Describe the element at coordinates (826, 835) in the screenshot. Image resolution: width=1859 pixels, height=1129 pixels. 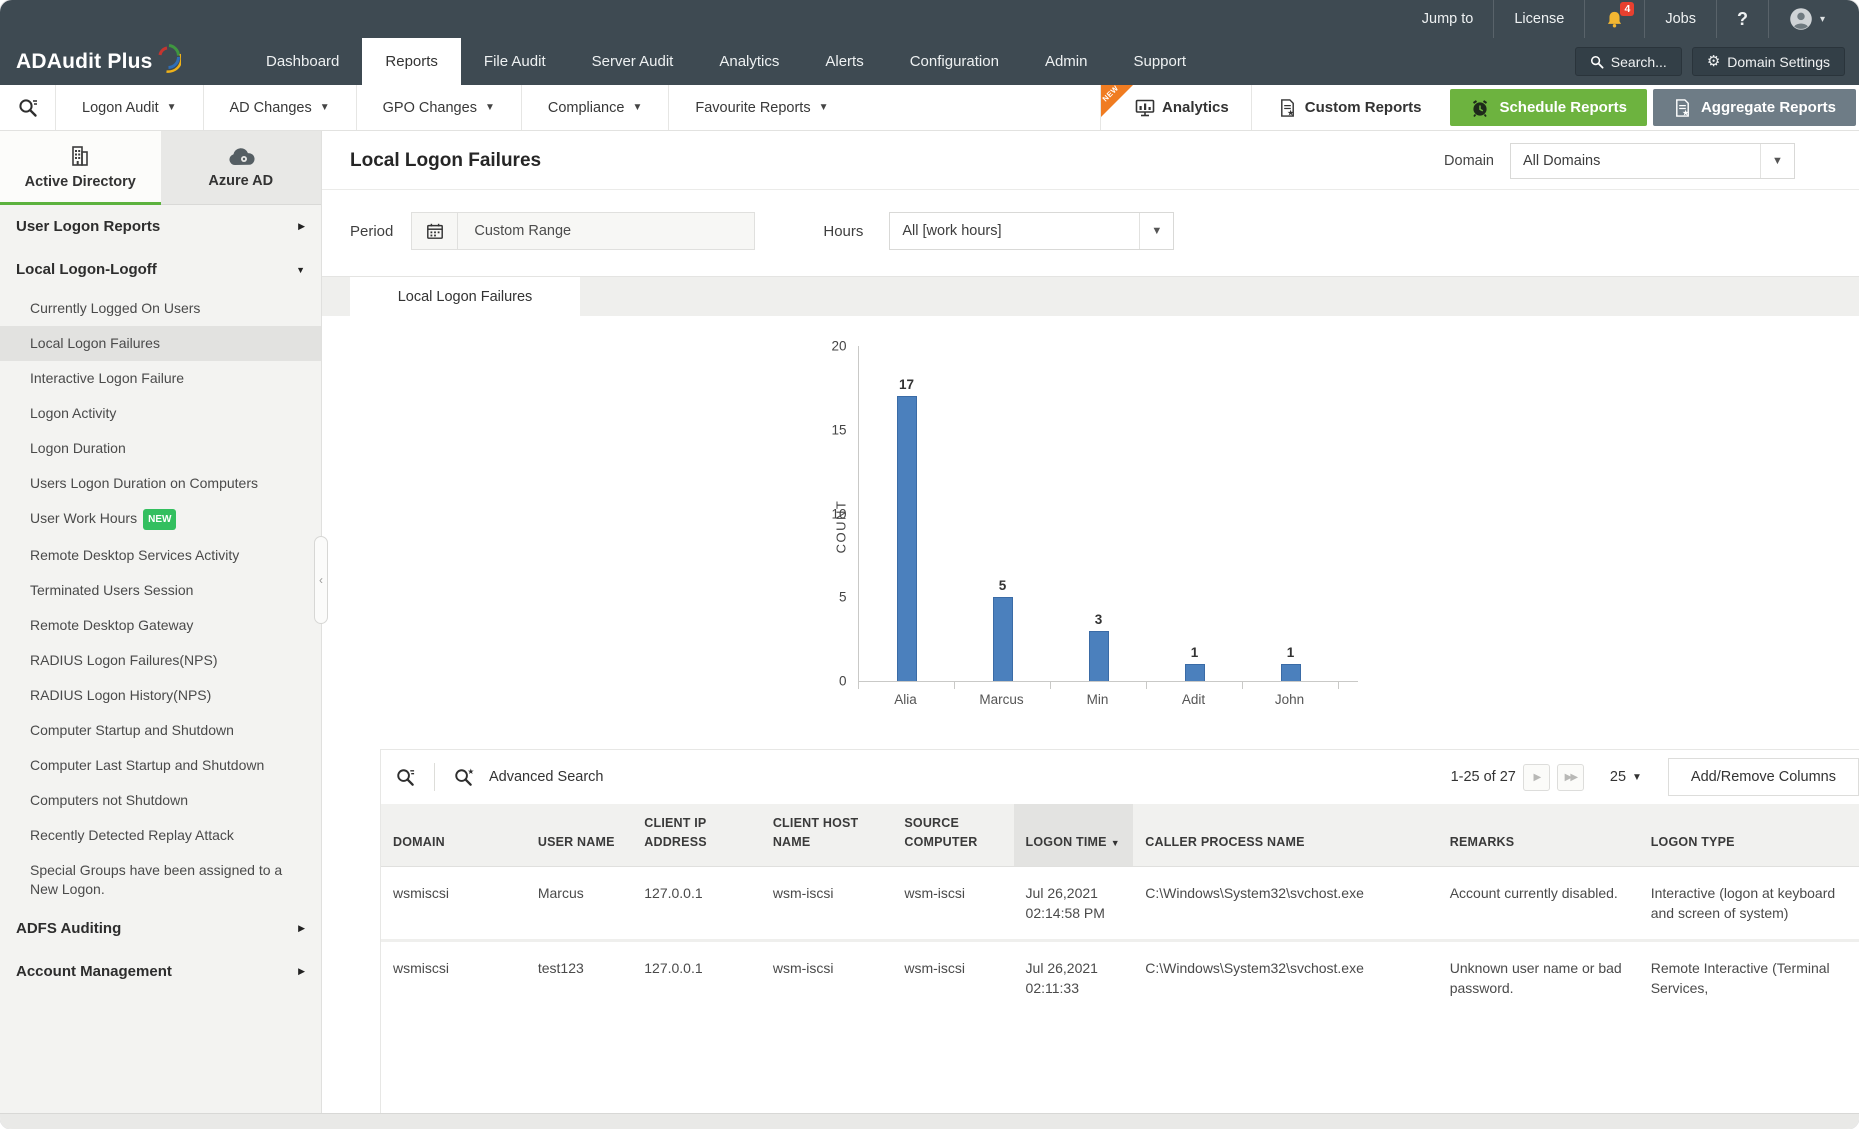
I see `col-header-client-host: CLIENT HOST NAME` at that location.